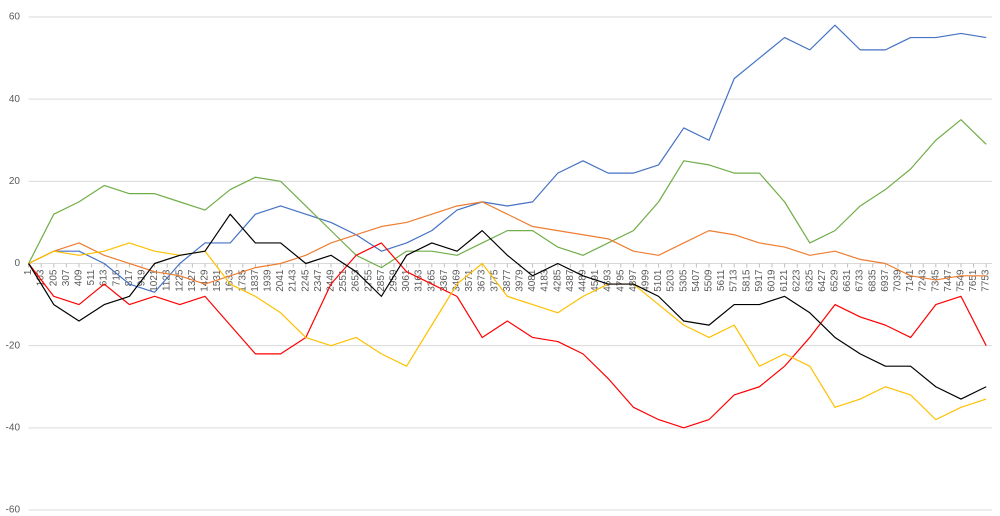  What do you see at coordinates (507, 280) in the screenshot?
I see `x-tick-label: 3877` at bounding box center [507, 280].